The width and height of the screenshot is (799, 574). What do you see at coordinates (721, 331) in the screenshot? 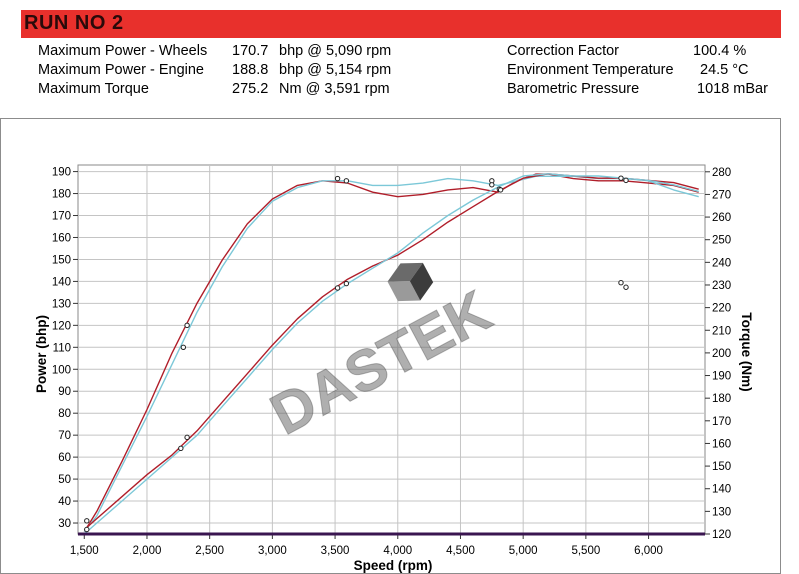
I see `y2-tick-label: 210` at bounding box center [721, 331].